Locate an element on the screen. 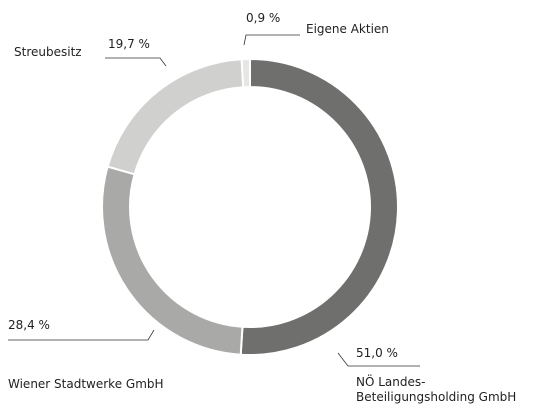  category-label: NÖ Landes- Beteiligungsholding GmbH is located at coordinates (436, 389).